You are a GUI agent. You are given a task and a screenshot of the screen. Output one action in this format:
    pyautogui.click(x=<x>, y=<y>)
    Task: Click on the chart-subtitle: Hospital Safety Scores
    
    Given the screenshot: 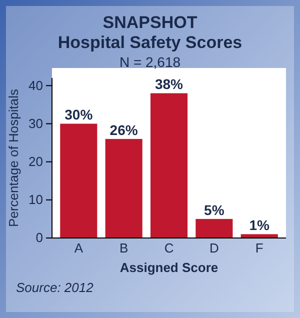 What is the action you would take?
    pyautogui.click(x=150, y=42)
    